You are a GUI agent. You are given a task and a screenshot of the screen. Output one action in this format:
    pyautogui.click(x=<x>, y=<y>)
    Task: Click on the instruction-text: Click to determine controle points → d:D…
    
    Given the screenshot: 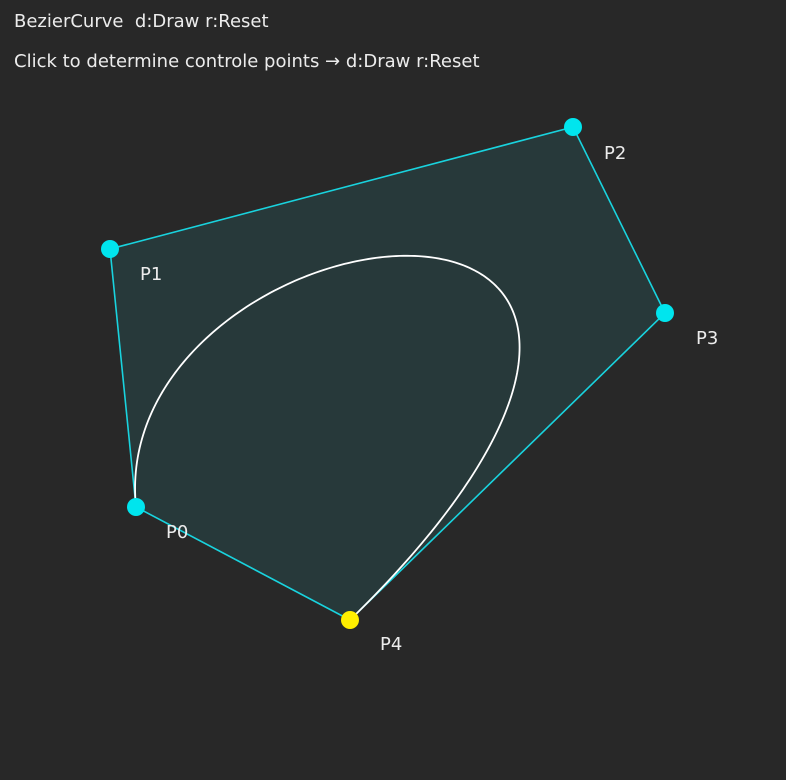 What is the action you would take?
    pyautogui.click(x=247, y=61)
    